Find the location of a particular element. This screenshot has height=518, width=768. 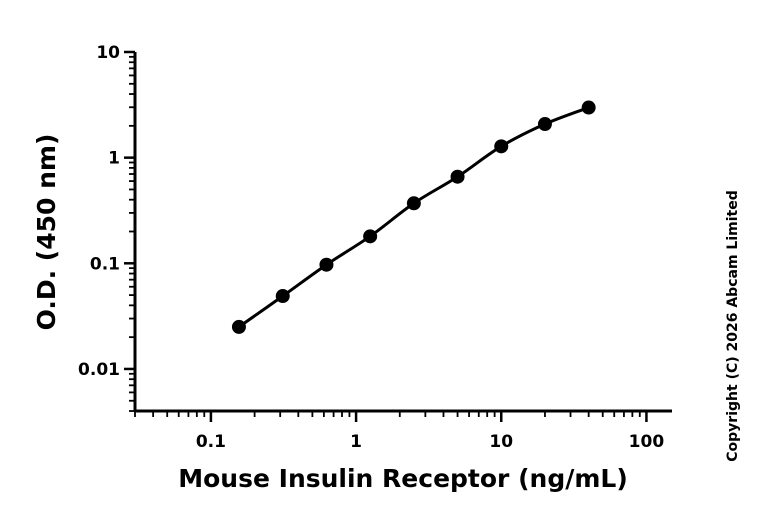

x-axis: 0.1 1 10 100 is located at coordinates (403, 430).